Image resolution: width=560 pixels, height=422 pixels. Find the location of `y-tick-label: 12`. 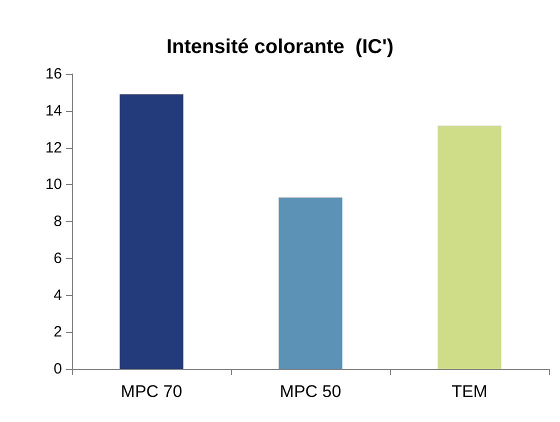

y-tick-label: 12 is located at coordinates (53, 147).